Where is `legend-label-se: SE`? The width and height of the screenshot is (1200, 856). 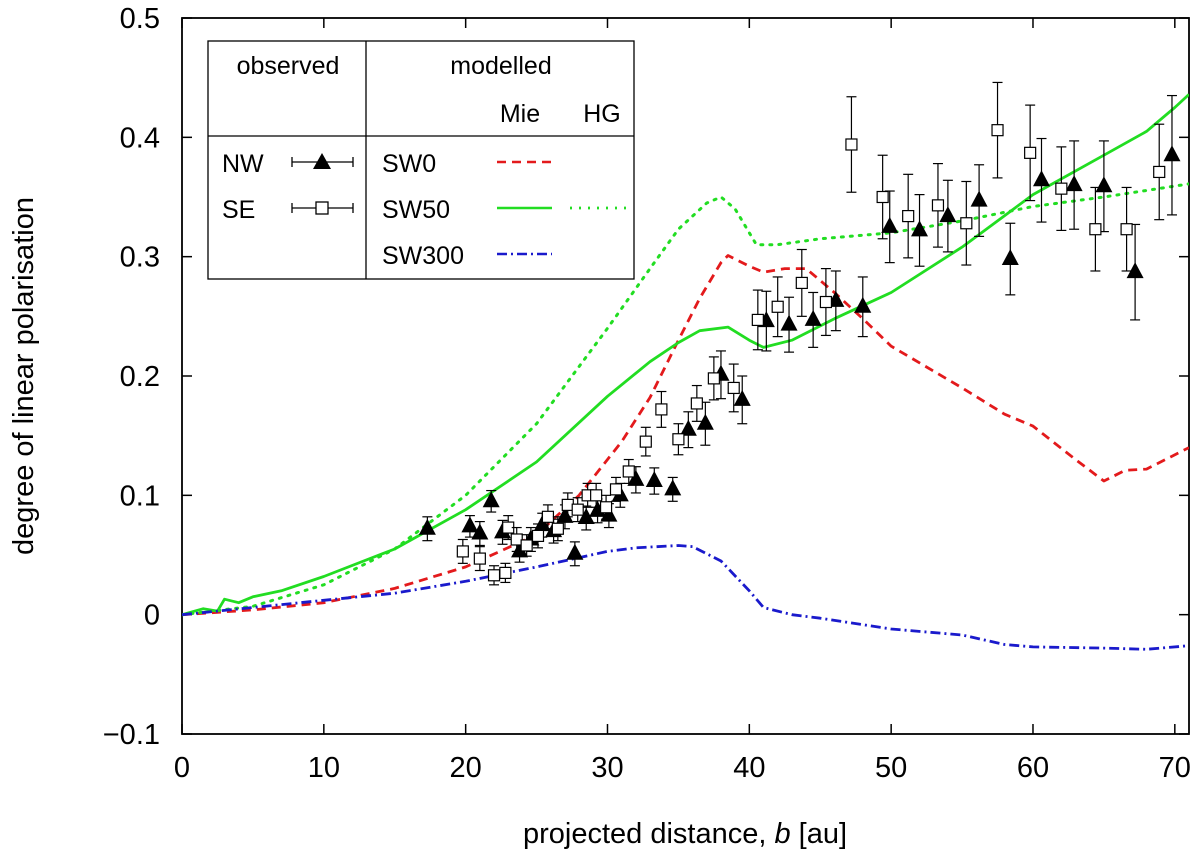
legend-label-se: SE is located at coordinates (238, 210).